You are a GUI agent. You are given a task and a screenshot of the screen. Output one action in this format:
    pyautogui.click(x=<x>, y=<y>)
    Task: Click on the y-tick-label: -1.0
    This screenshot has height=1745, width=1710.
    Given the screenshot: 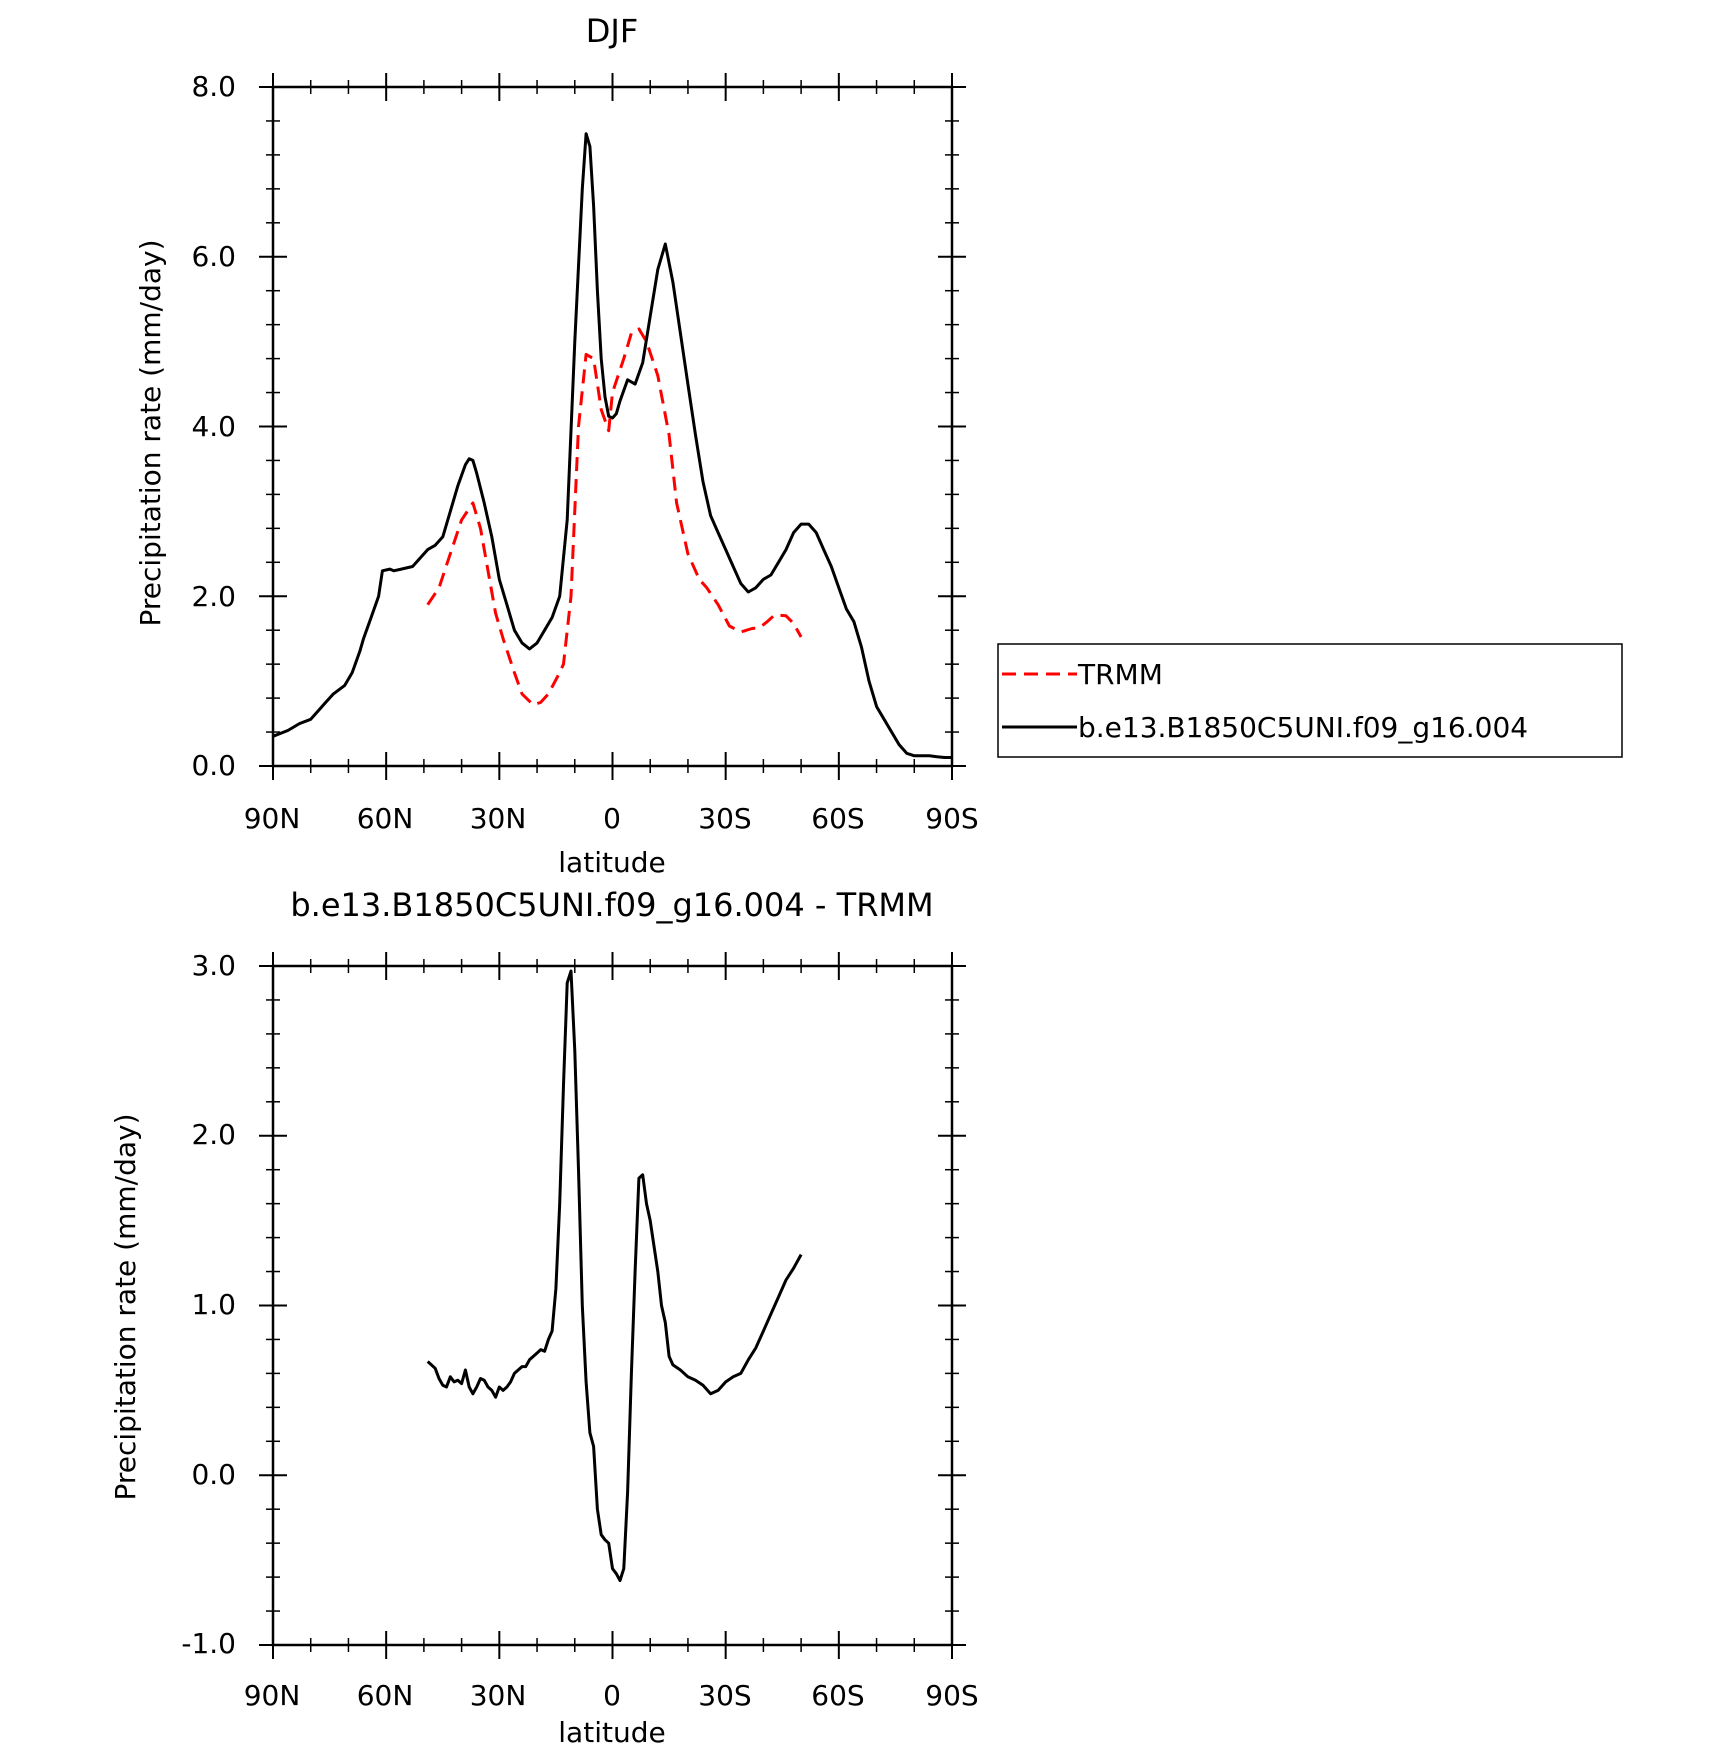 What is the action you would take?
    pyautogui.click(x=208, y=1643)
    